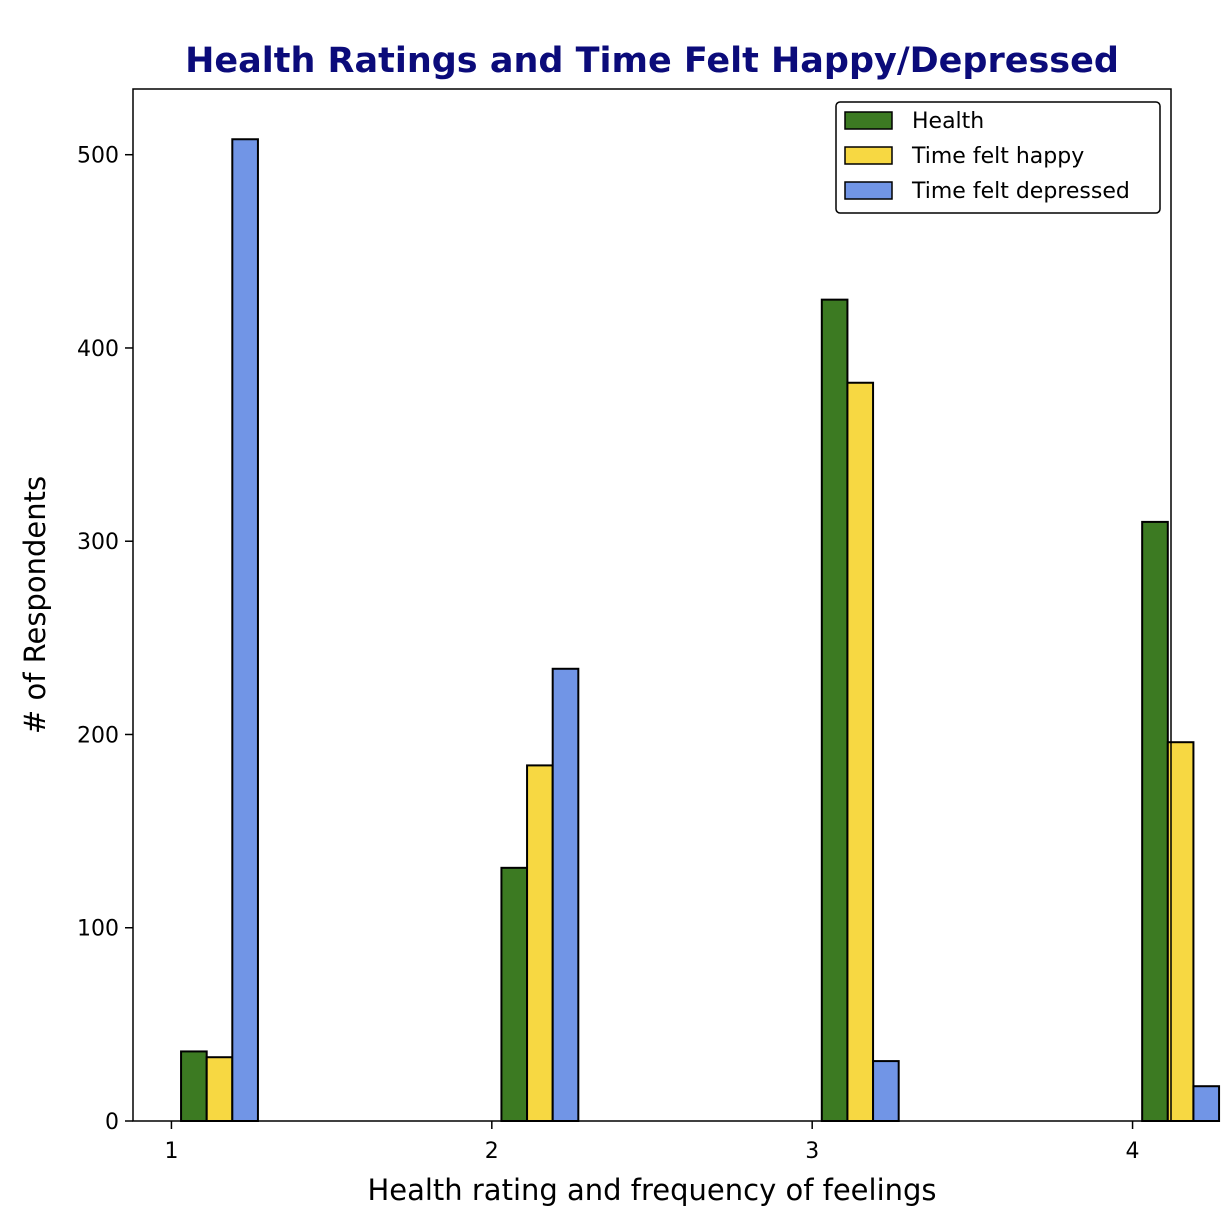  Describe the element at coordinates (171, 1151) in the screenshot. I see `x-tick-label: 1` at that location.